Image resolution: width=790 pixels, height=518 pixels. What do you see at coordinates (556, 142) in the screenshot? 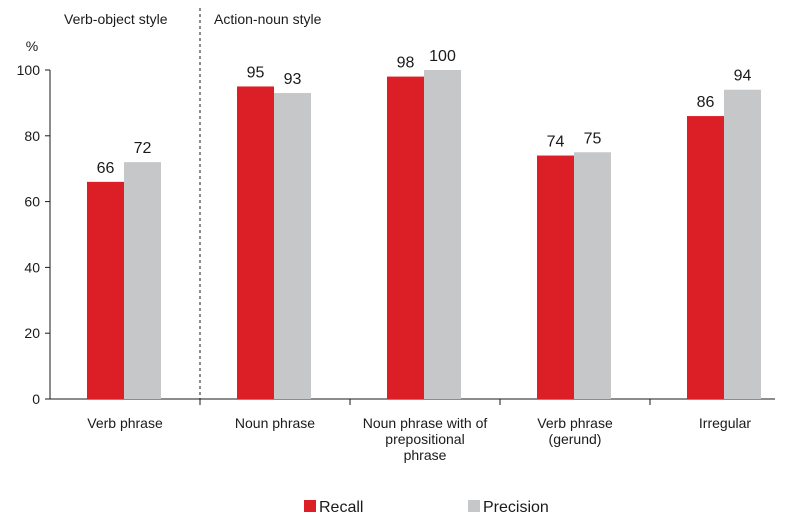
I see `data-label-recall-3: 74` at bounding box center [556, 142].